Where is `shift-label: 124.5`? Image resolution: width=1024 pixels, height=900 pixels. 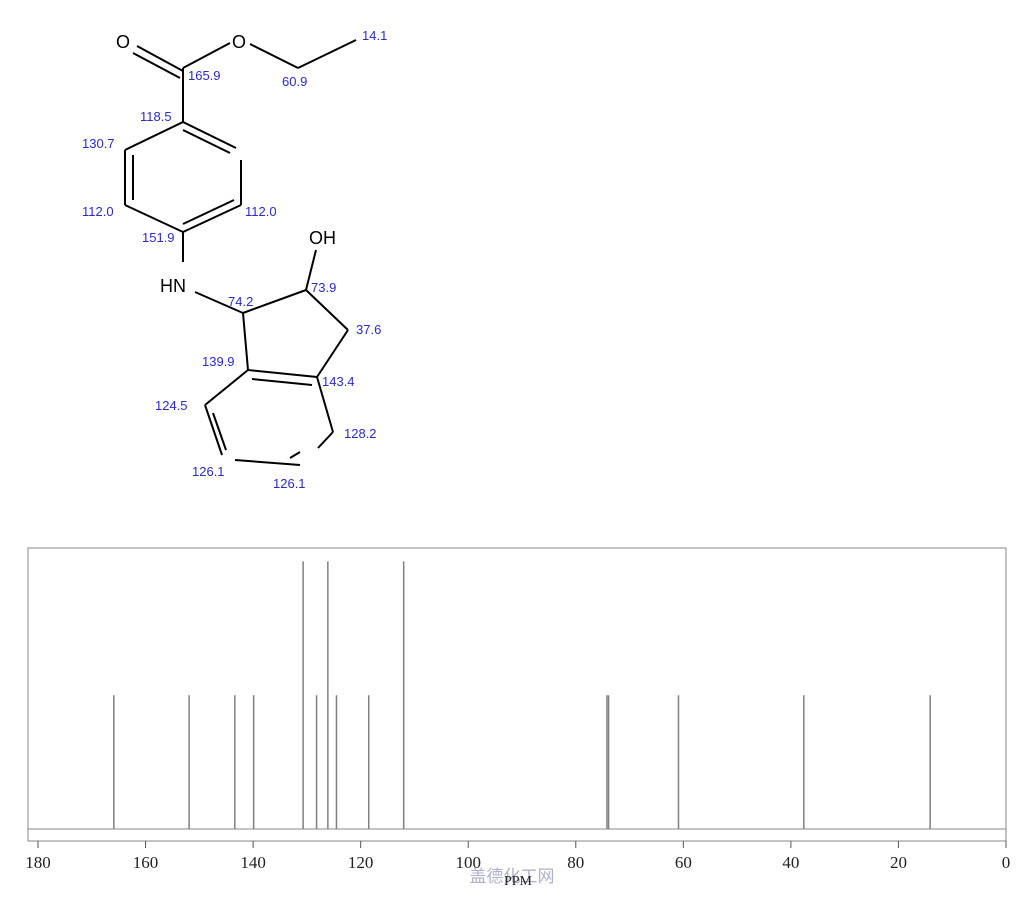 shift-label: 124.5 is located at coordinates (171, 405).